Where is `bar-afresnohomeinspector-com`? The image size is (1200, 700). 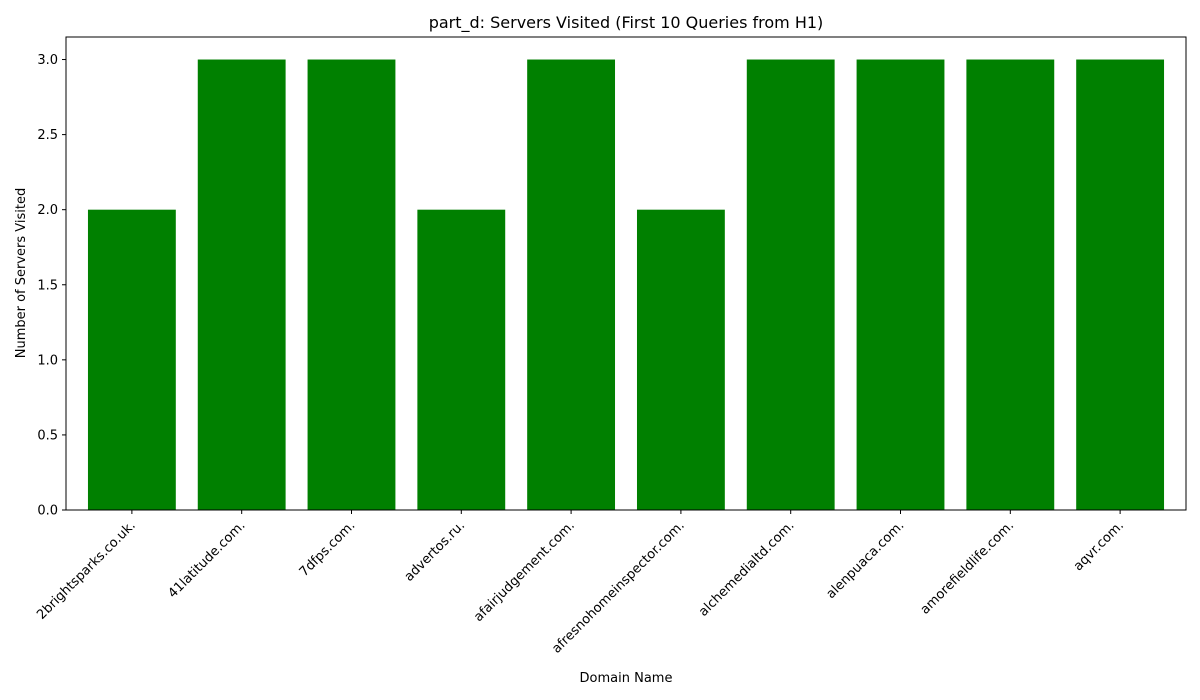 bar-afresnohomeinspector-com is located at coordinates (680, 359).